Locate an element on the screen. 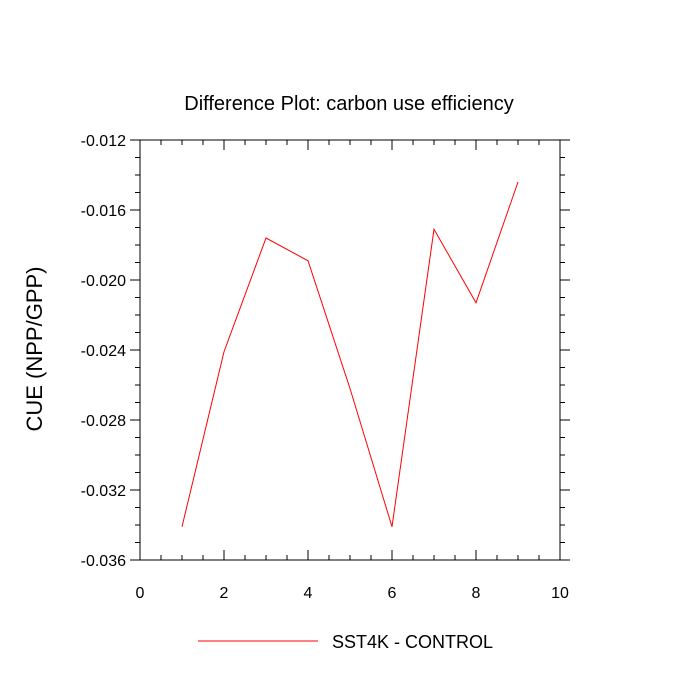 The height and width of the screenshot is (700, 700). x-tick-label: 0 is located at coordinates (140, 593).